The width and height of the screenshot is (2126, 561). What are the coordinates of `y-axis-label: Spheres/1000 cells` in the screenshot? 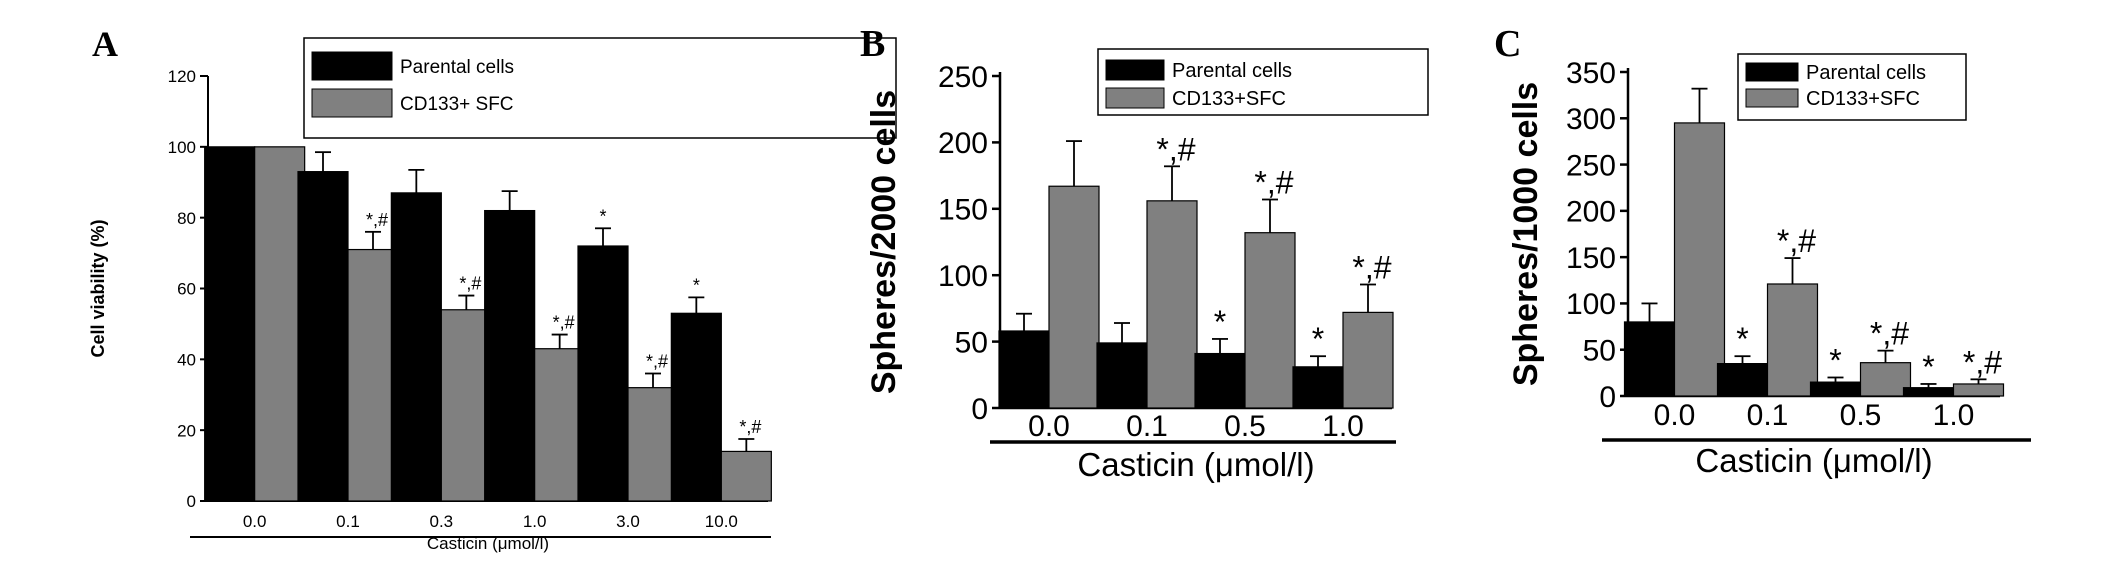 It's located at (1526, 234).